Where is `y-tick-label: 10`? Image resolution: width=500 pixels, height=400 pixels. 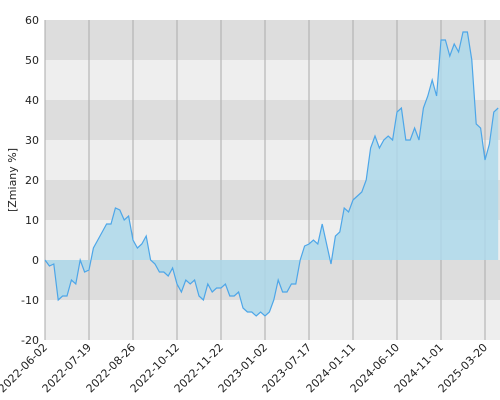
y-tick-label: 10 is located at coordinates (32, 220).